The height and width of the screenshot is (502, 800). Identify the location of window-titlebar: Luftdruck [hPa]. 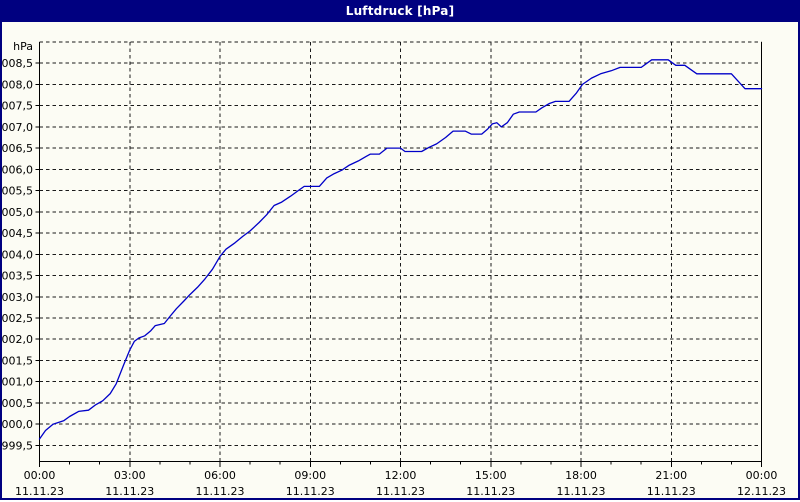
(400, 11).